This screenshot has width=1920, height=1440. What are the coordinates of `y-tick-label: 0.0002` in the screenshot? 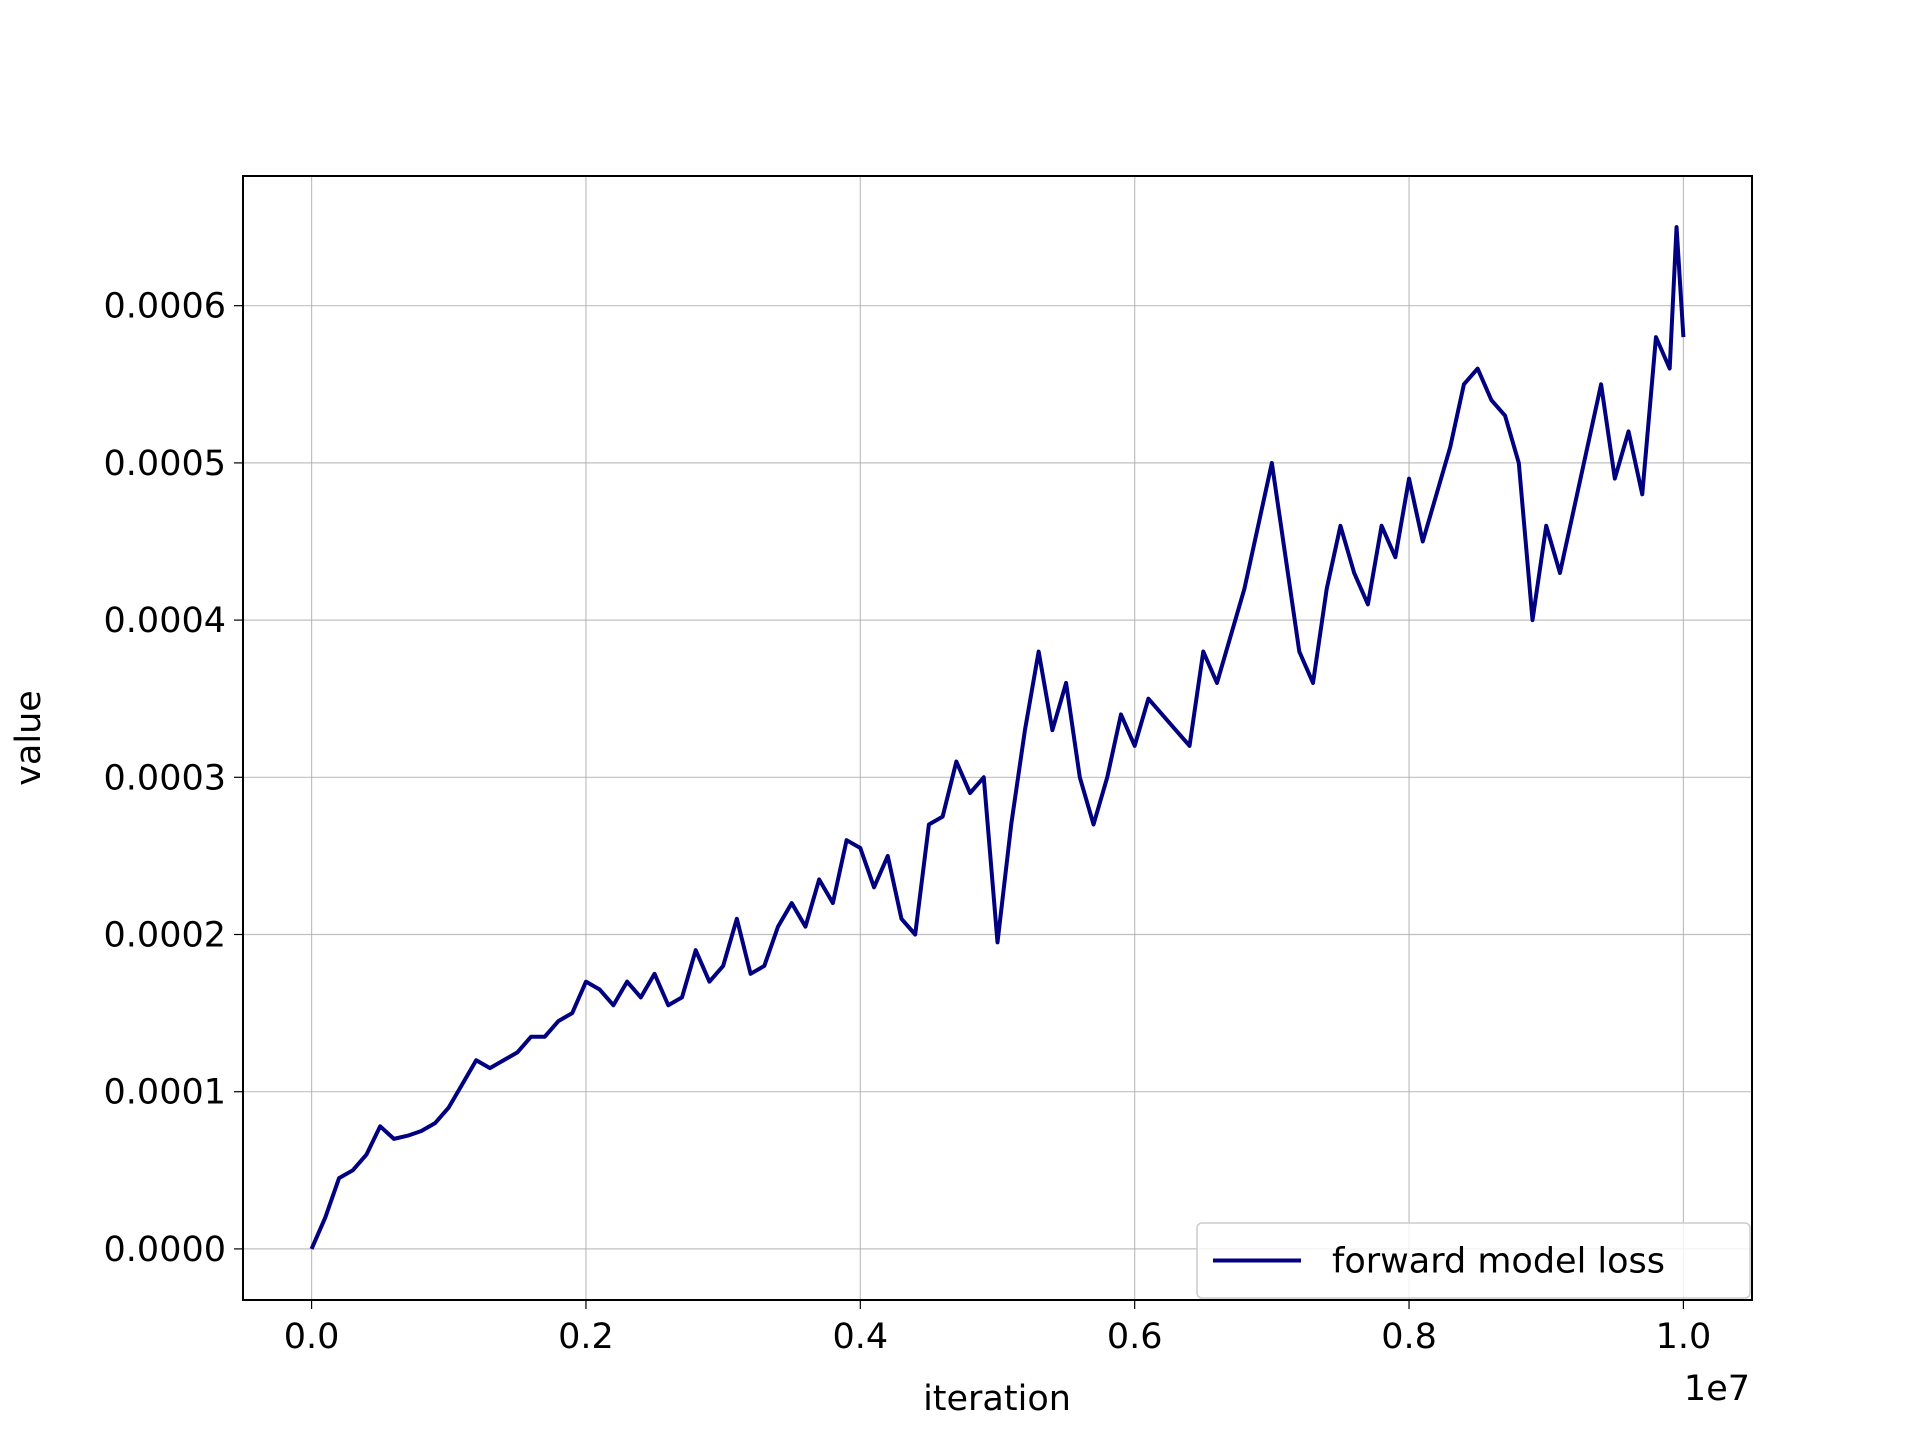 It's located at (165, 936).